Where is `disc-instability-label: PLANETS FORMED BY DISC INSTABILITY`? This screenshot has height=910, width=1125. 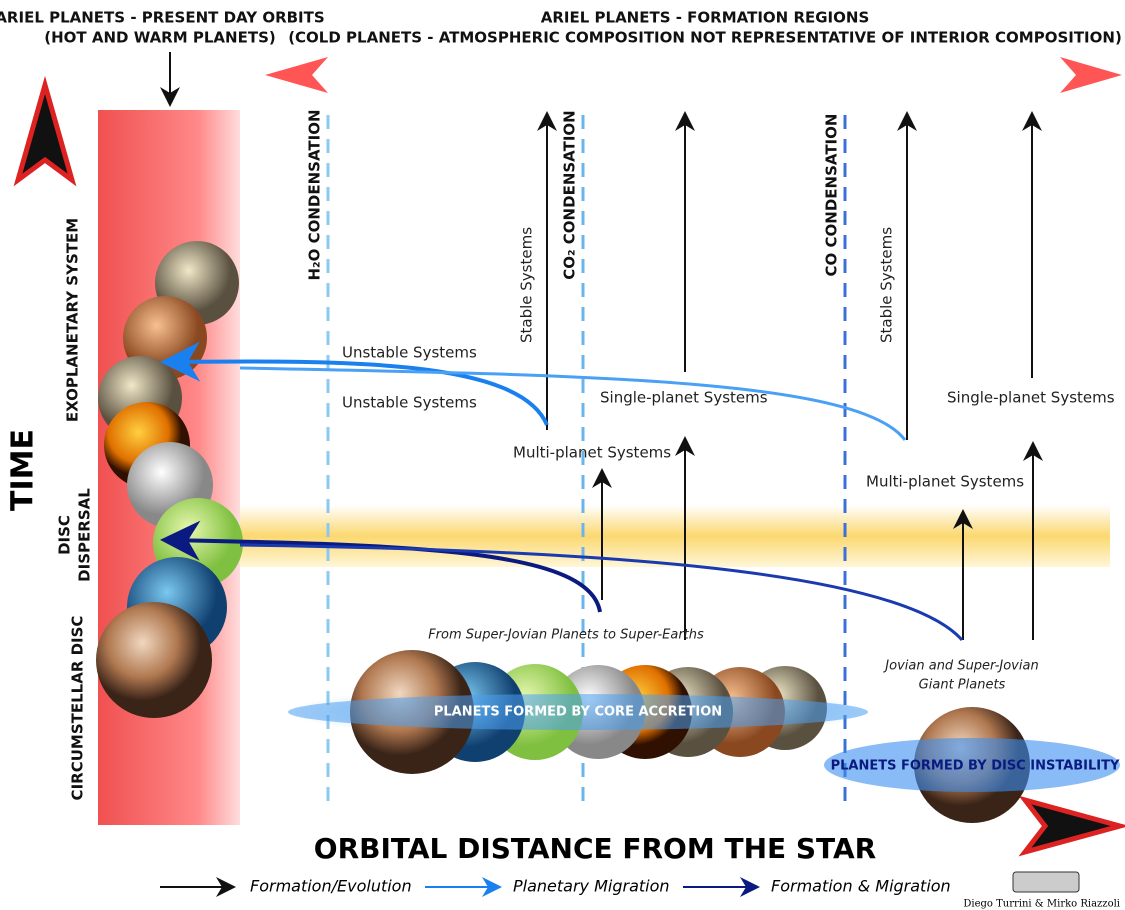 disc-instability-label: PLANETS FORMED BY DISC INSTABILITY is located at coordinates (975, 766).